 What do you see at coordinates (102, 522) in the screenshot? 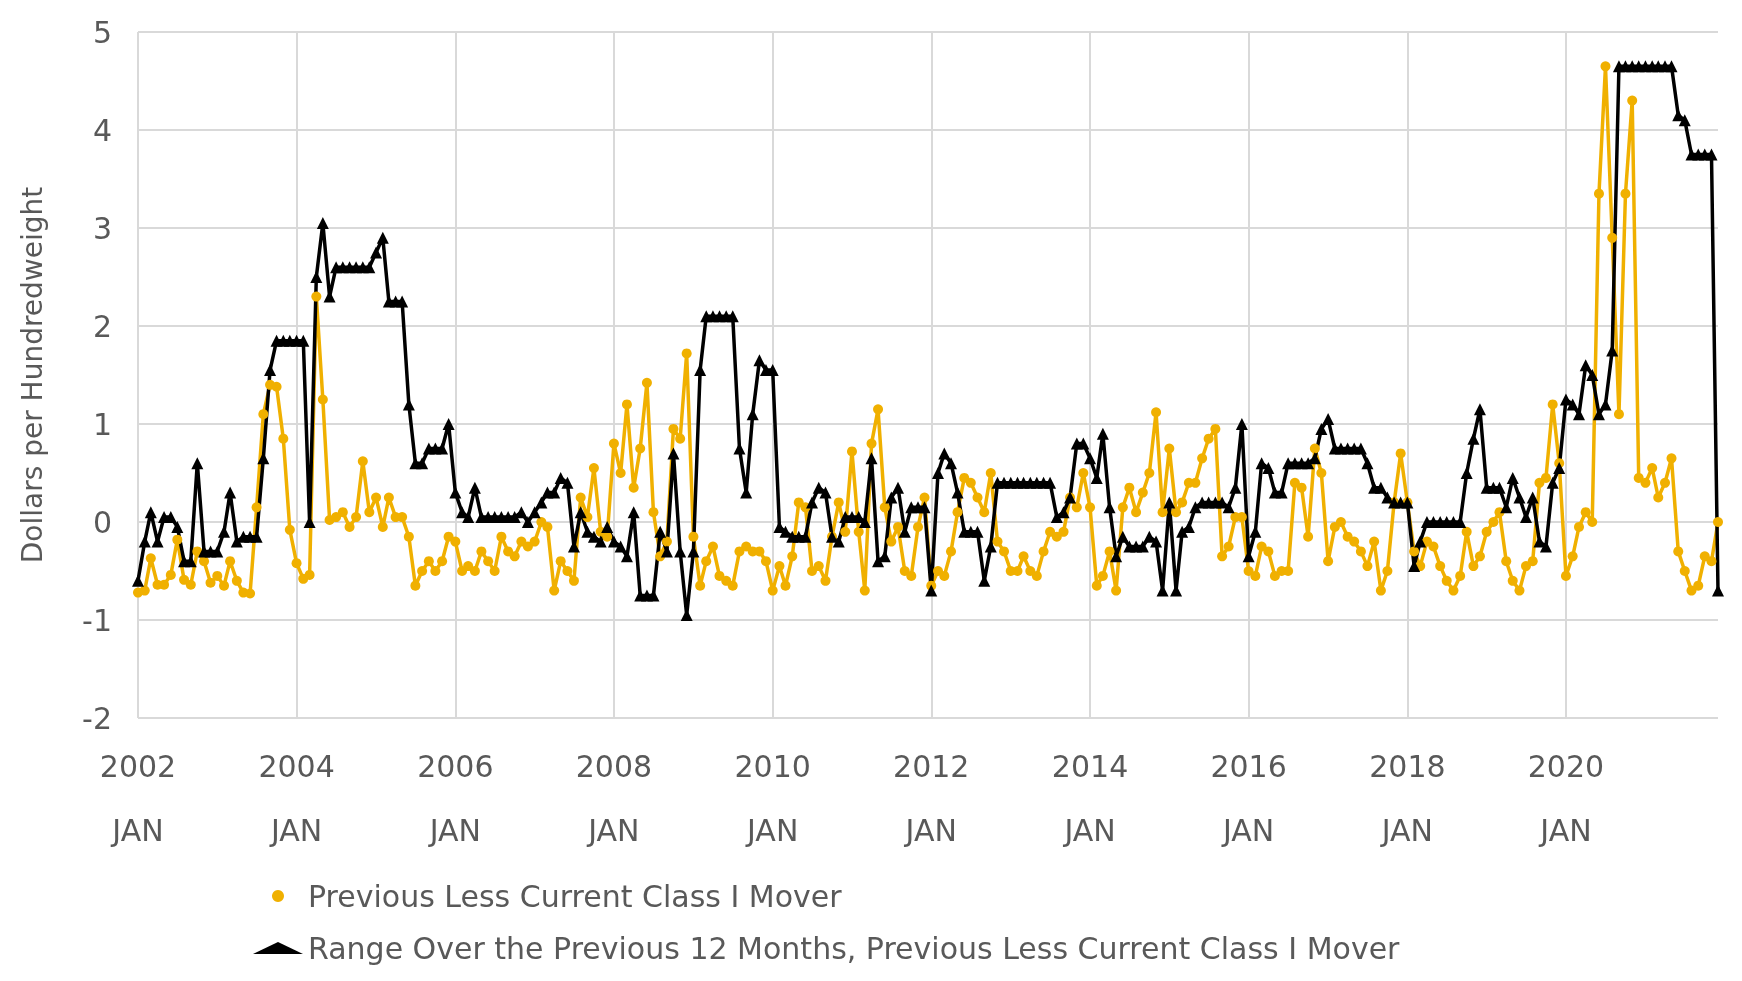
I see `y-tick-label: 0` at bounding box center [102, 522].